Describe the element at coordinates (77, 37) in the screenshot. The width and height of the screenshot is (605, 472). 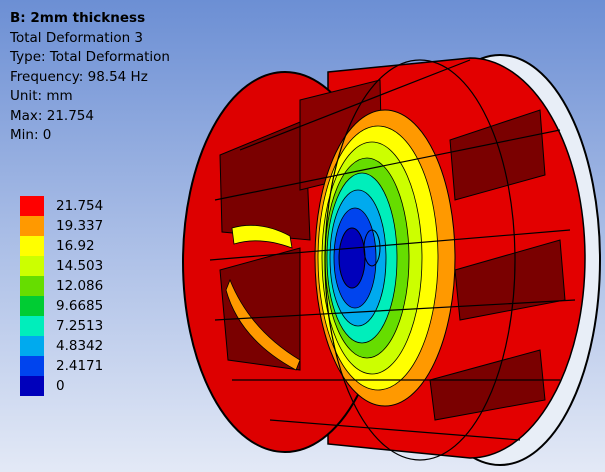
I see `result-name: Total Deformation 3` at that location.